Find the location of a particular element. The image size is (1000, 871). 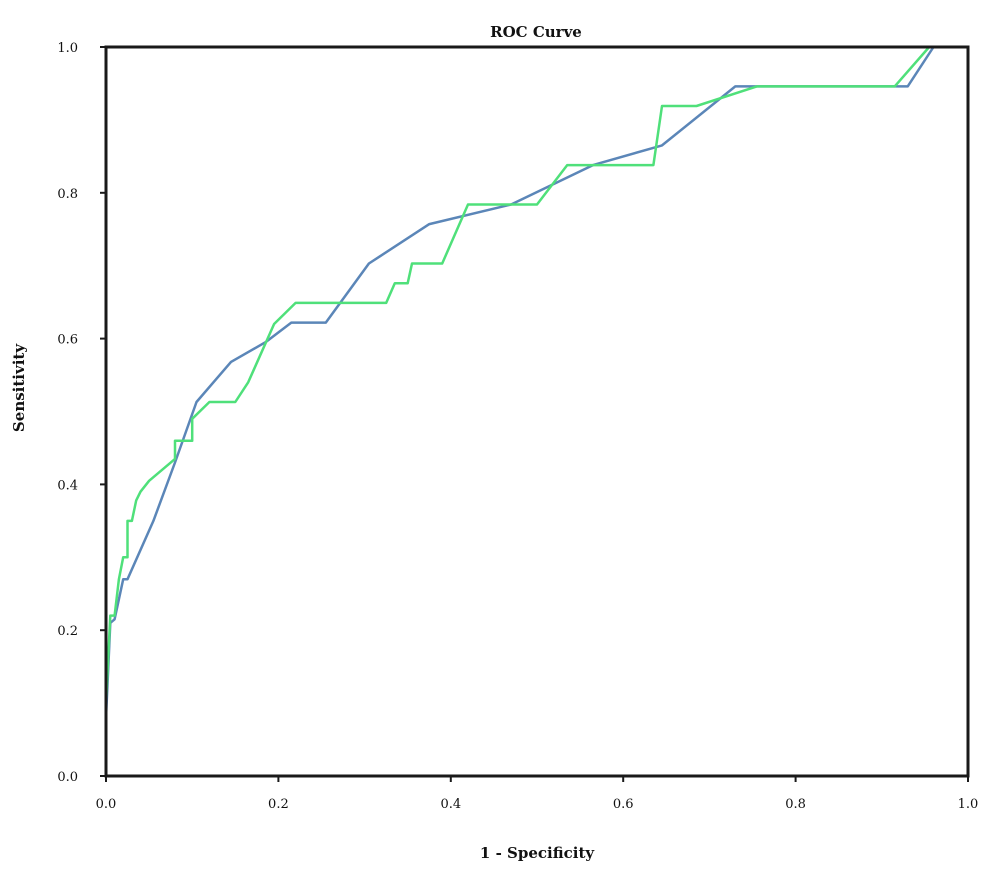

y-axis-label: Sensitivity is located at coordinates (19, 387).